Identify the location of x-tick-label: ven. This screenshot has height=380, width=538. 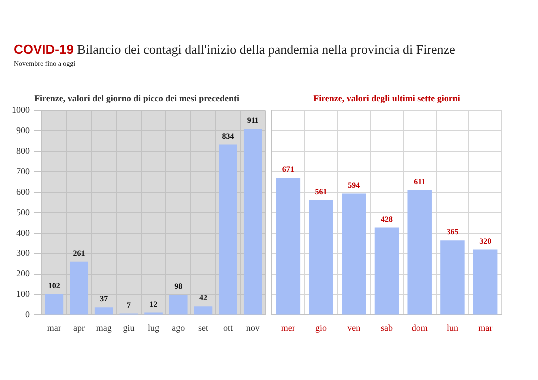
(355, 327).